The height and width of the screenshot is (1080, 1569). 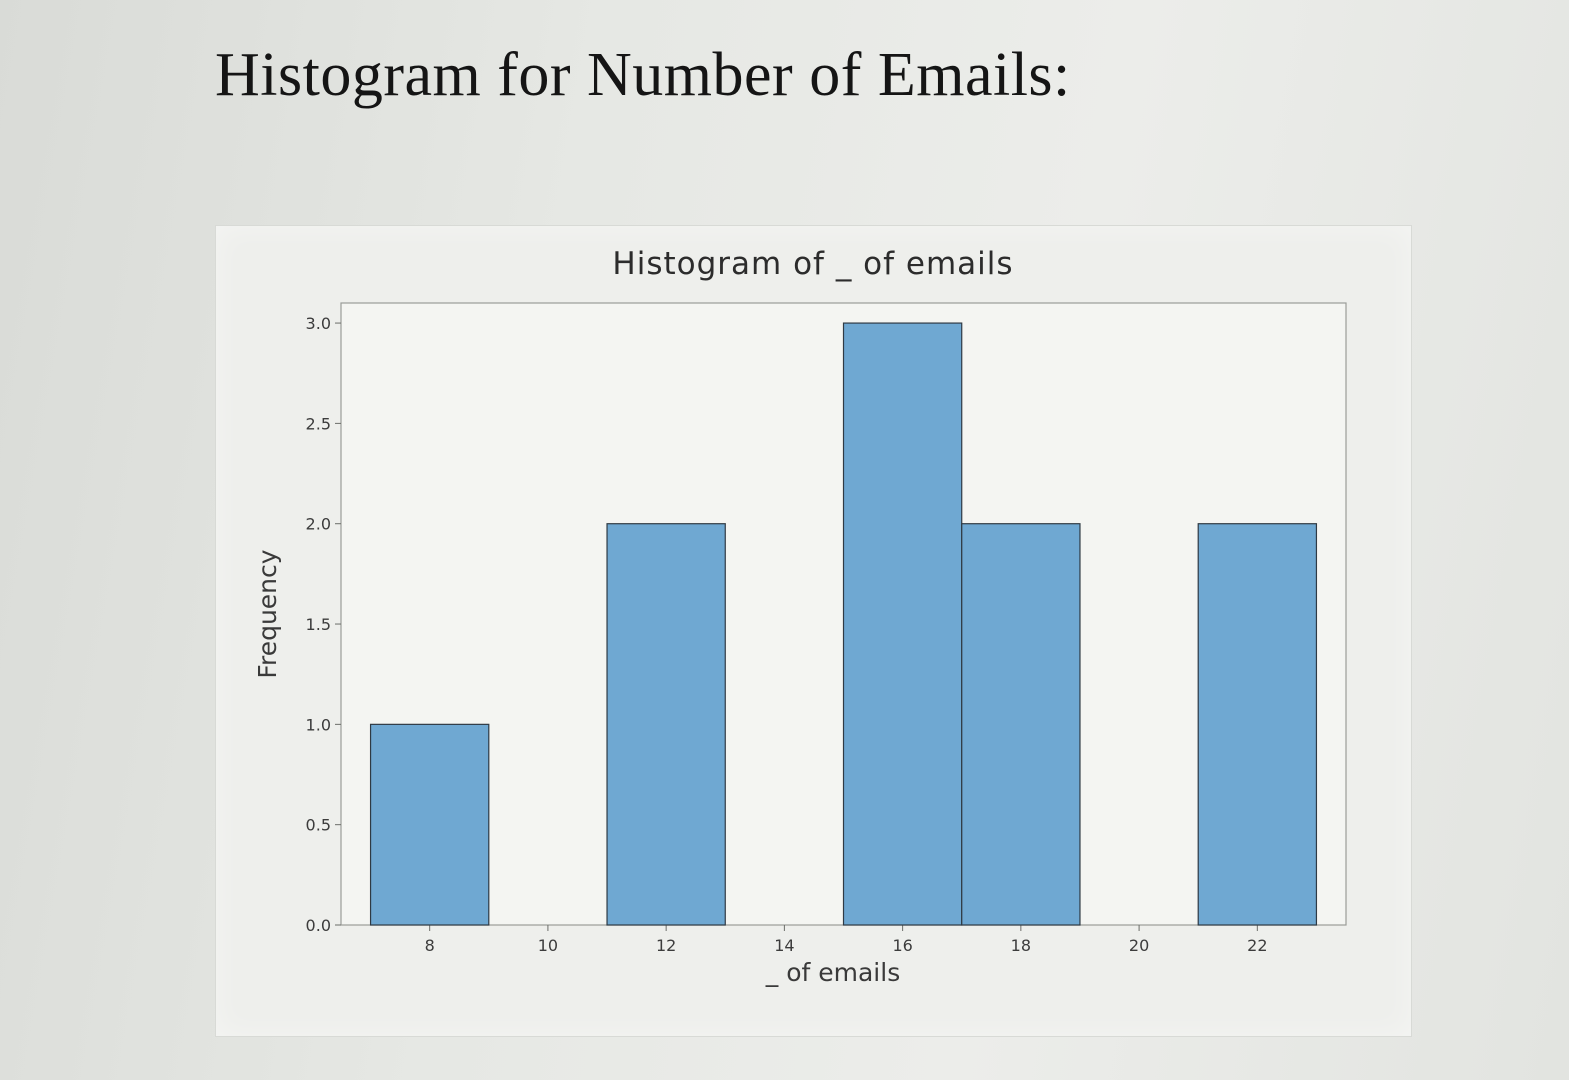 I want to click on y-axis: 0.0 0.5 1.0 1.5 2.0 2.5 3.0, so click(x=323, y=624).